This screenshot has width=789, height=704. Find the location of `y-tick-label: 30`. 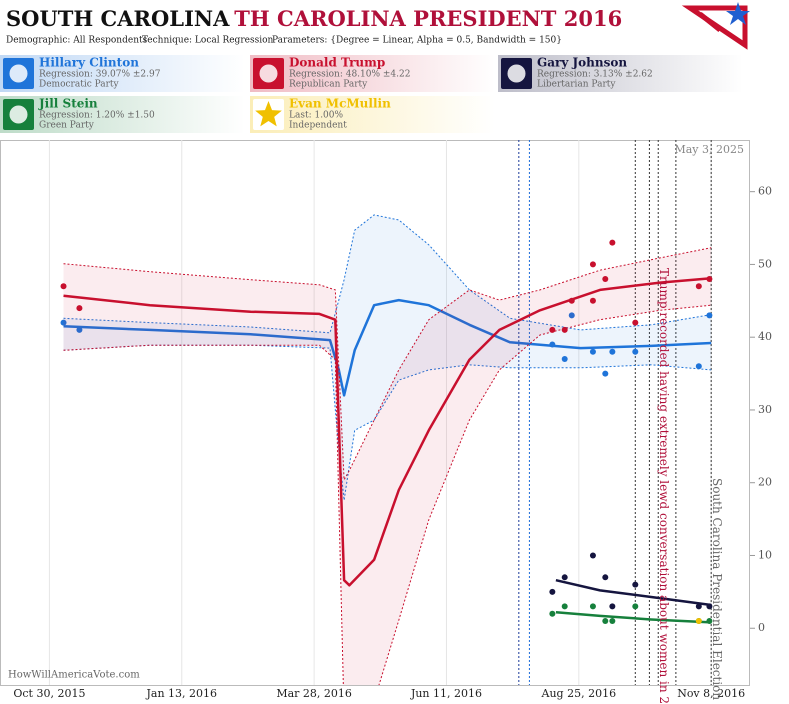

y-tick-label: 30 is located at coordinates (765, 409).